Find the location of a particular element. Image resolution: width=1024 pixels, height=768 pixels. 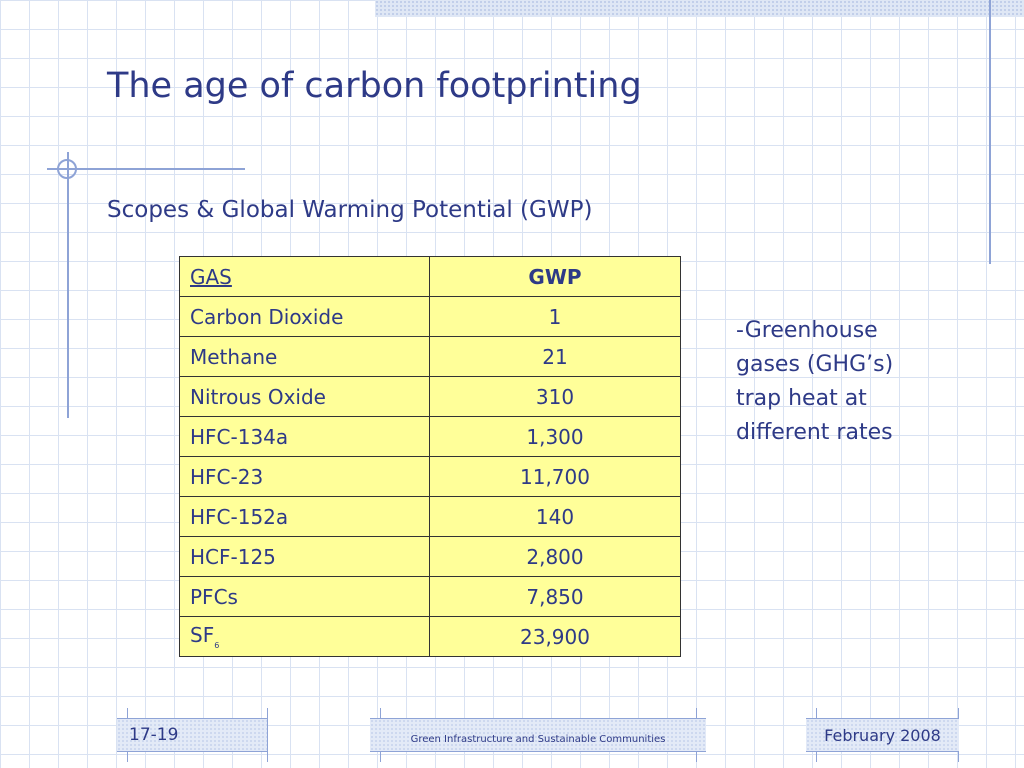

gas-subscript: 6 is located at coordinates (217, 645).